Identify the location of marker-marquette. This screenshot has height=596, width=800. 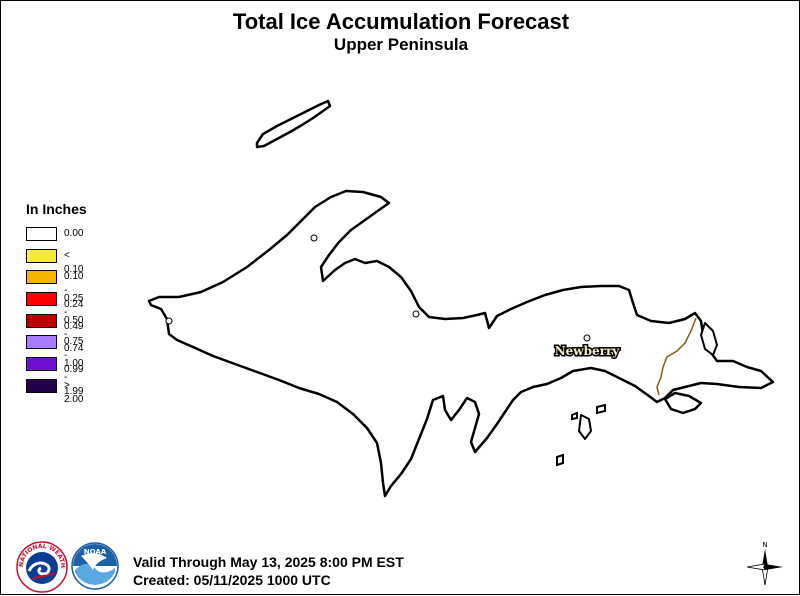
(416, 314).